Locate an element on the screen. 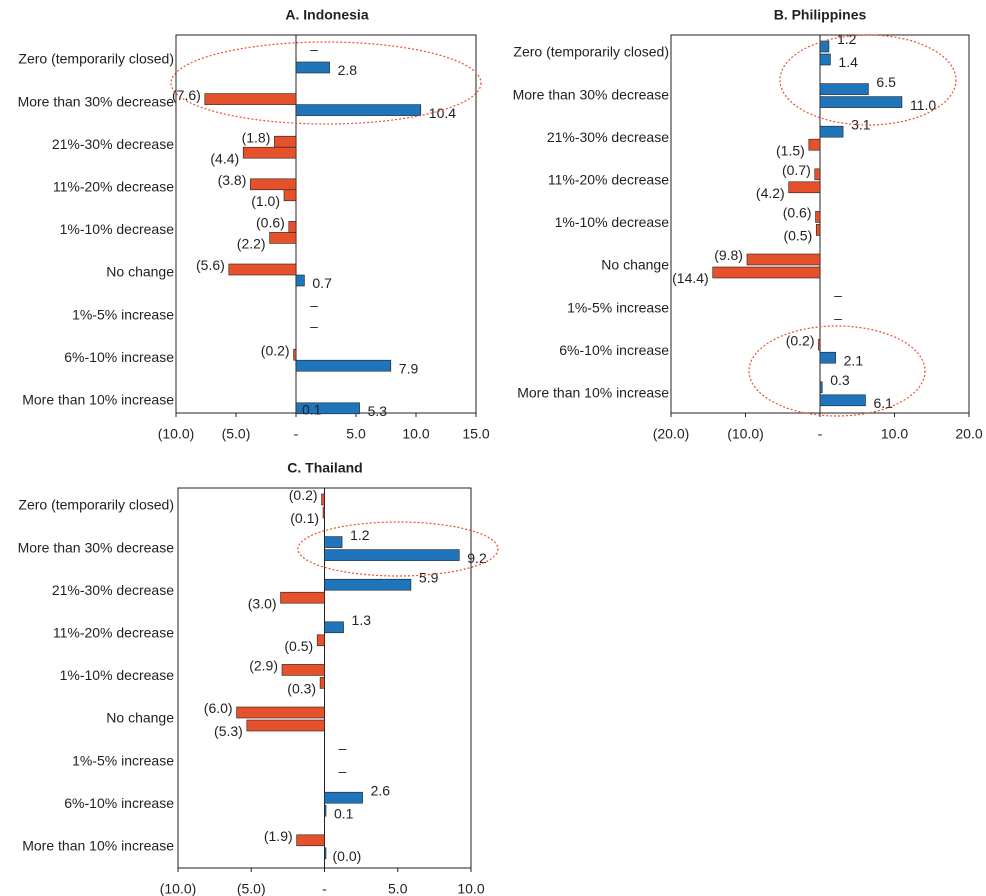 This screenshot has height=896, width=986. data-label: 7.9 is located at coordinates (409, 368).